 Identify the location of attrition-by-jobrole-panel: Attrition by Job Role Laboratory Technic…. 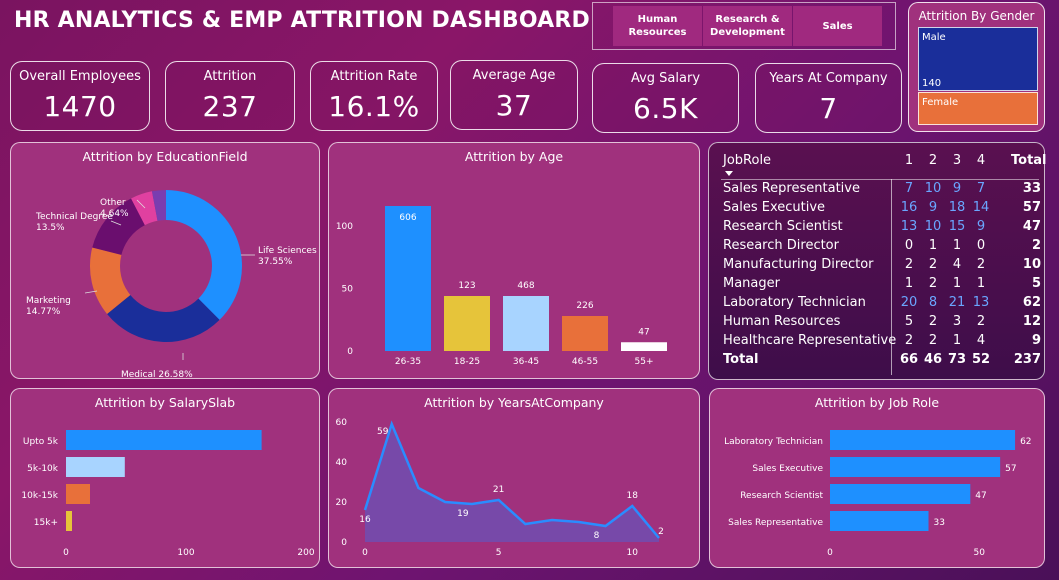
(877, 478).